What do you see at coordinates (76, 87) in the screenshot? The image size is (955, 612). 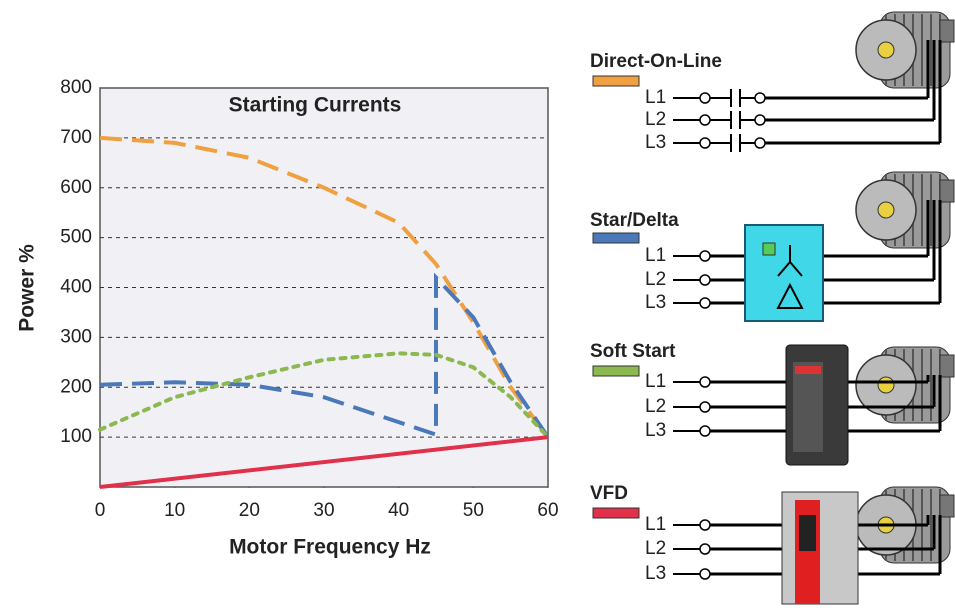 I see `y-tick-label: 800` at bounding box center [76, 87].